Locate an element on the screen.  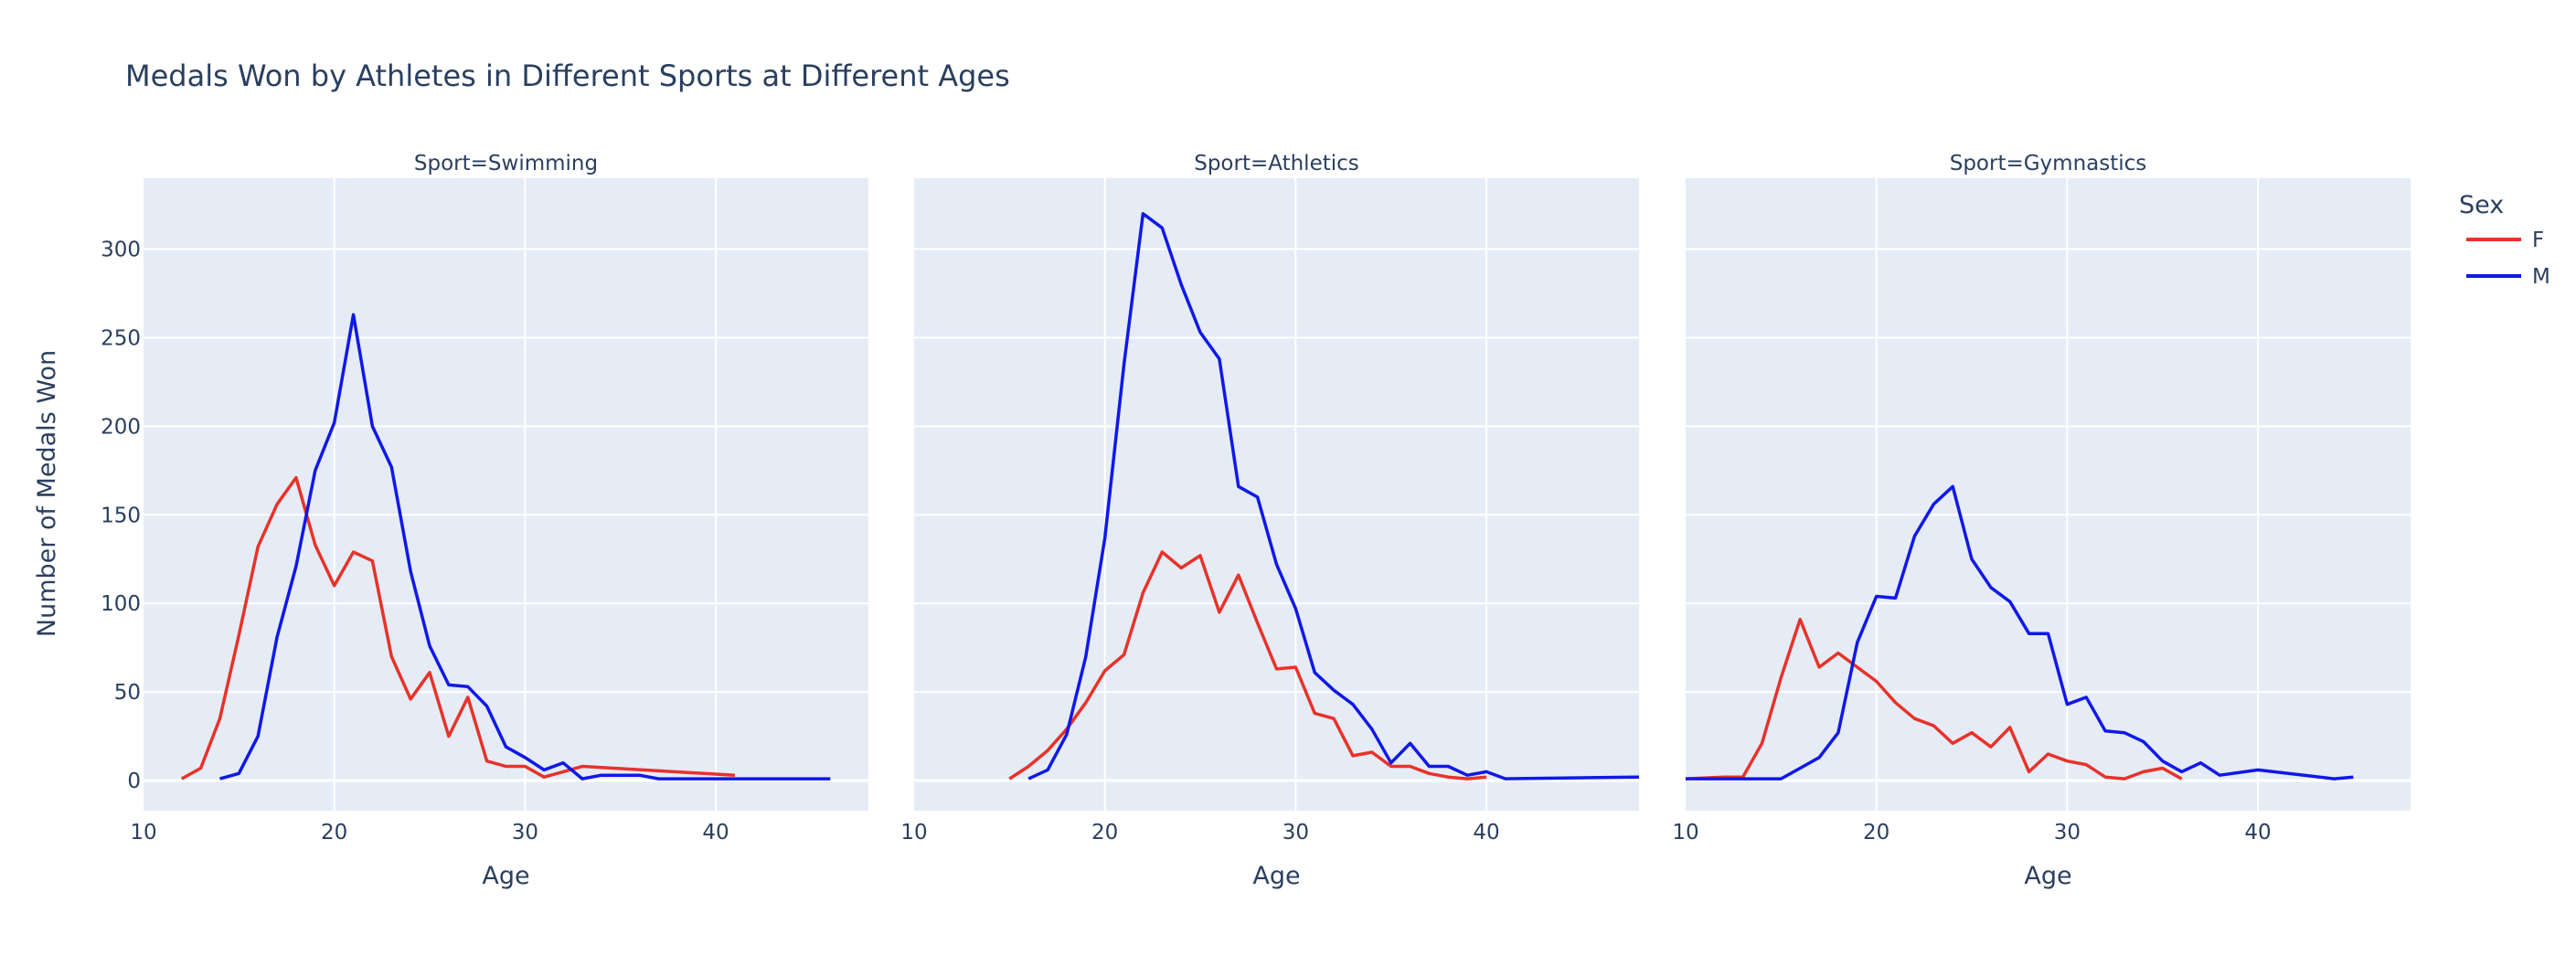
y-tick-label: 200 is located at coordinates (121, 427).